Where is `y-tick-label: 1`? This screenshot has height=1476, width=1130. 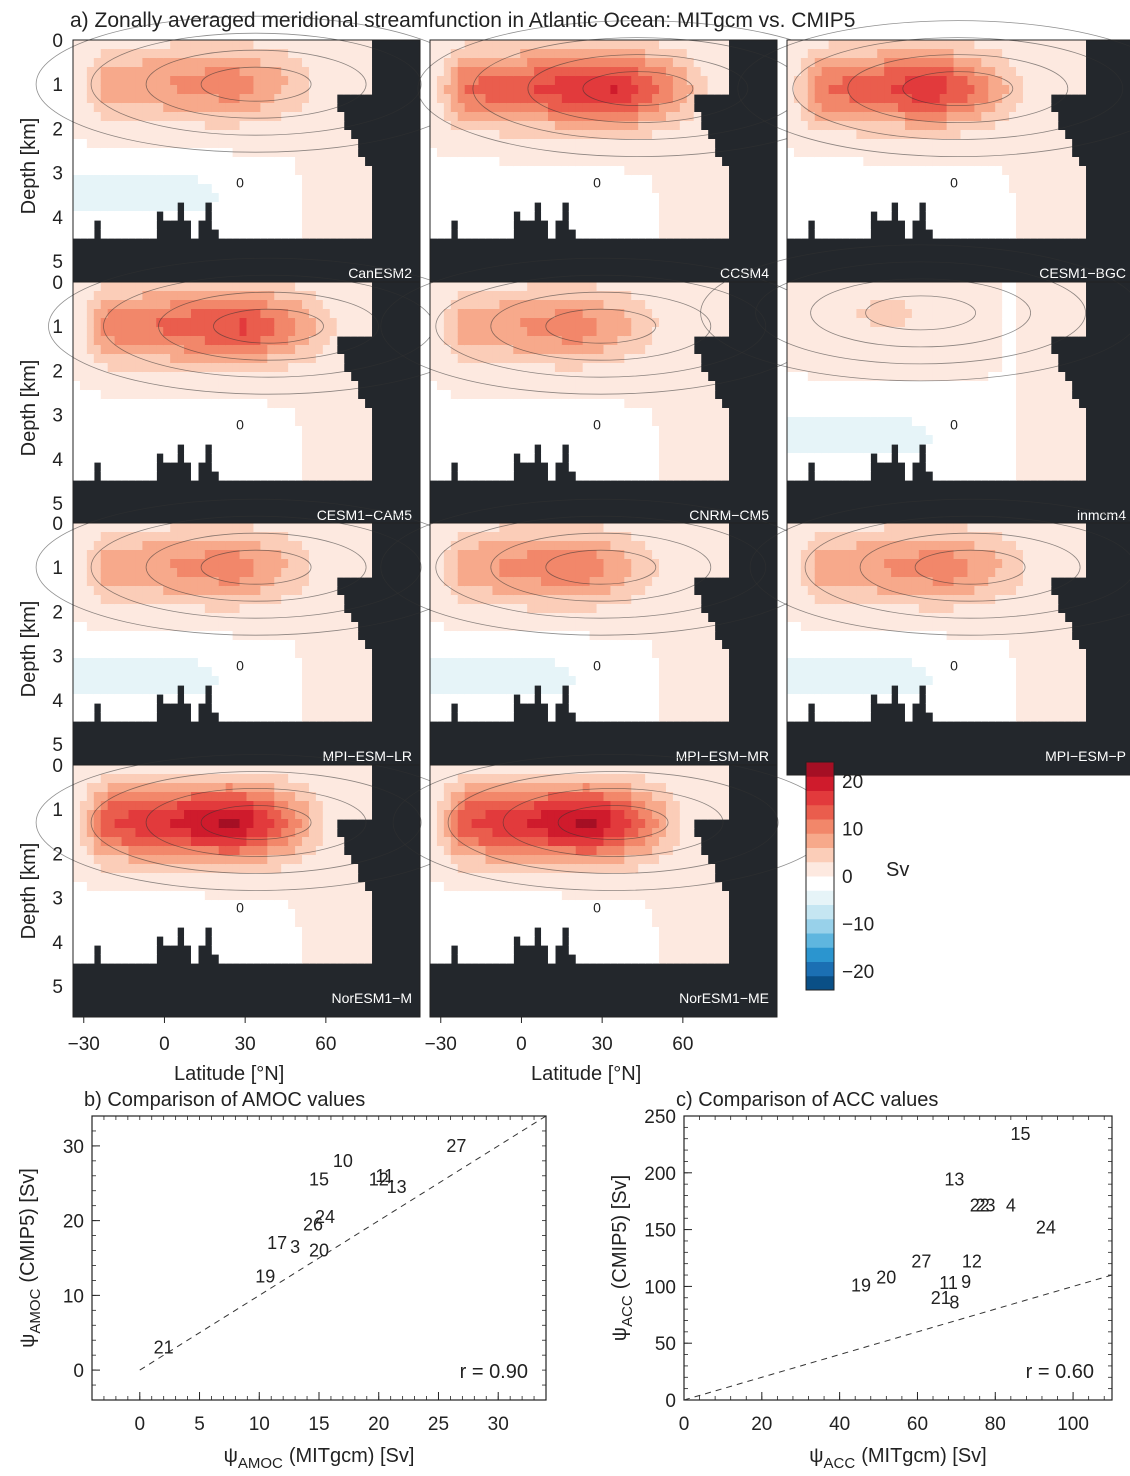 y-tick-label: 1 is located at coordinates (57, 327).